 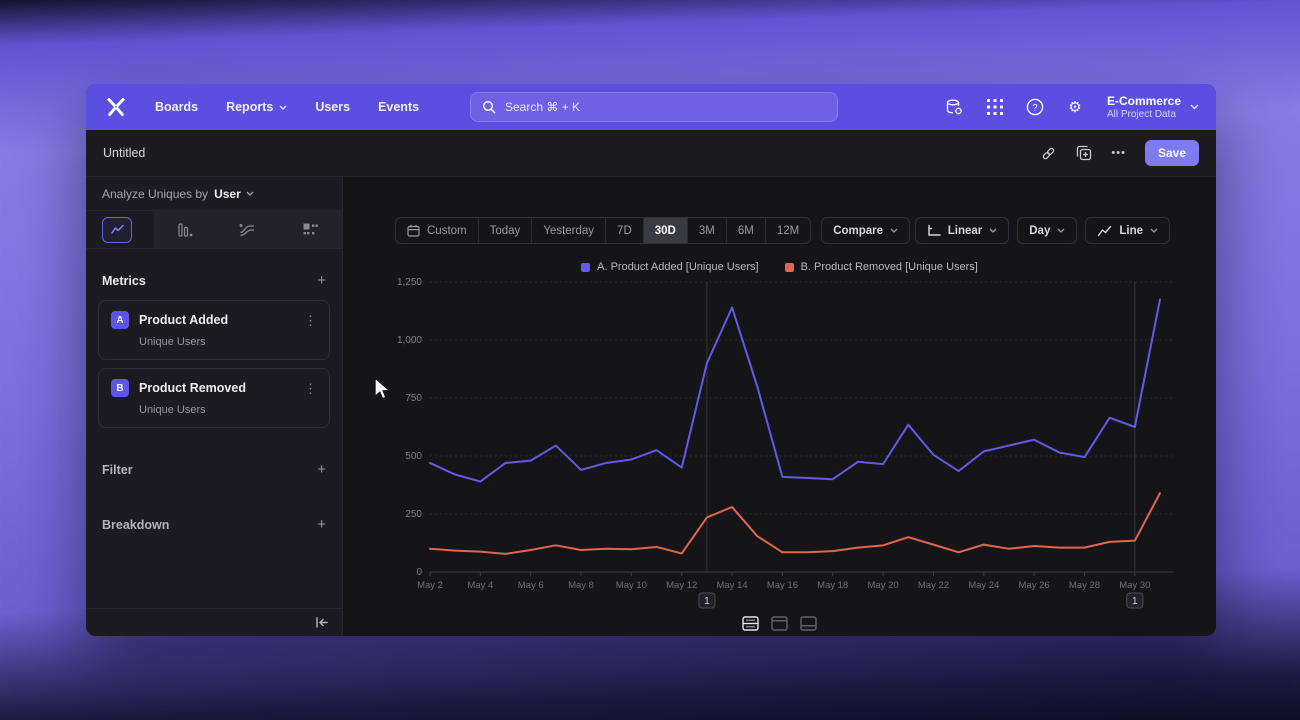 What do you see at coordinates (858, 230) in the screenshot?
I see `compare-label: Compare` at bounding box center [858, 230].